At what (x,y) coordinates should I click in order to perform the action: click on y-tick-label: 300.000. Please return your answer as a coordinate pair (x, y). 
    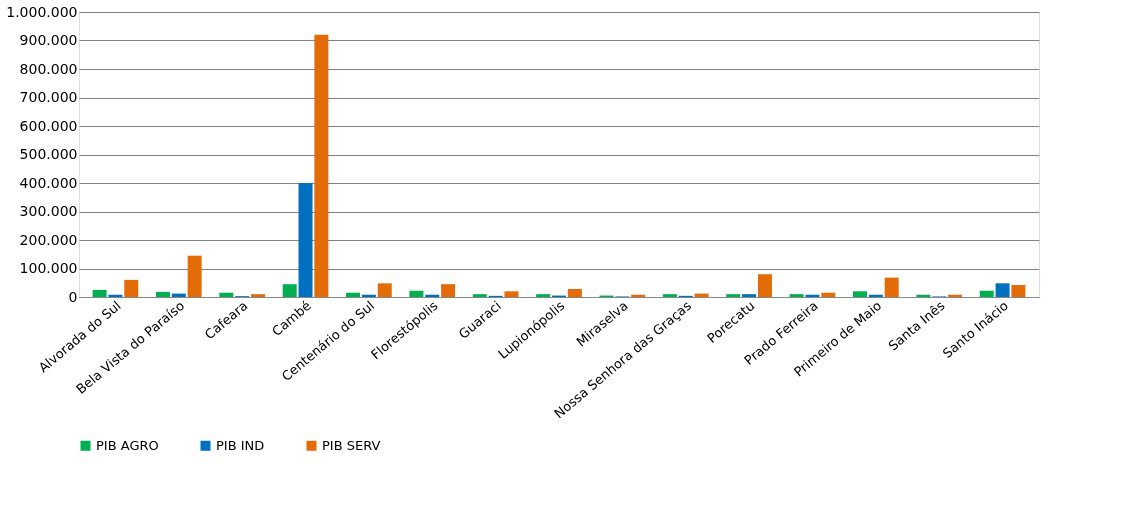
    Looking at the image, I should click on (48, 211).